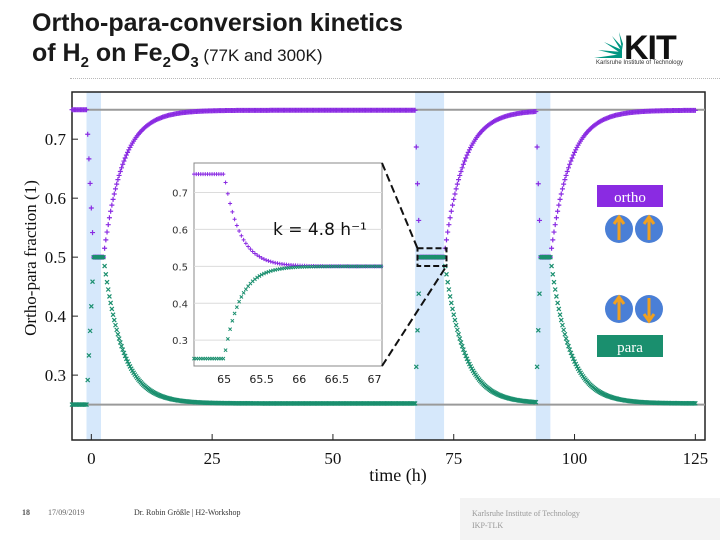  What do you see at coordinates (55, 375) in the screenshot?
I see `y-tick-label: 0.3` at bounding box center [55, 375].